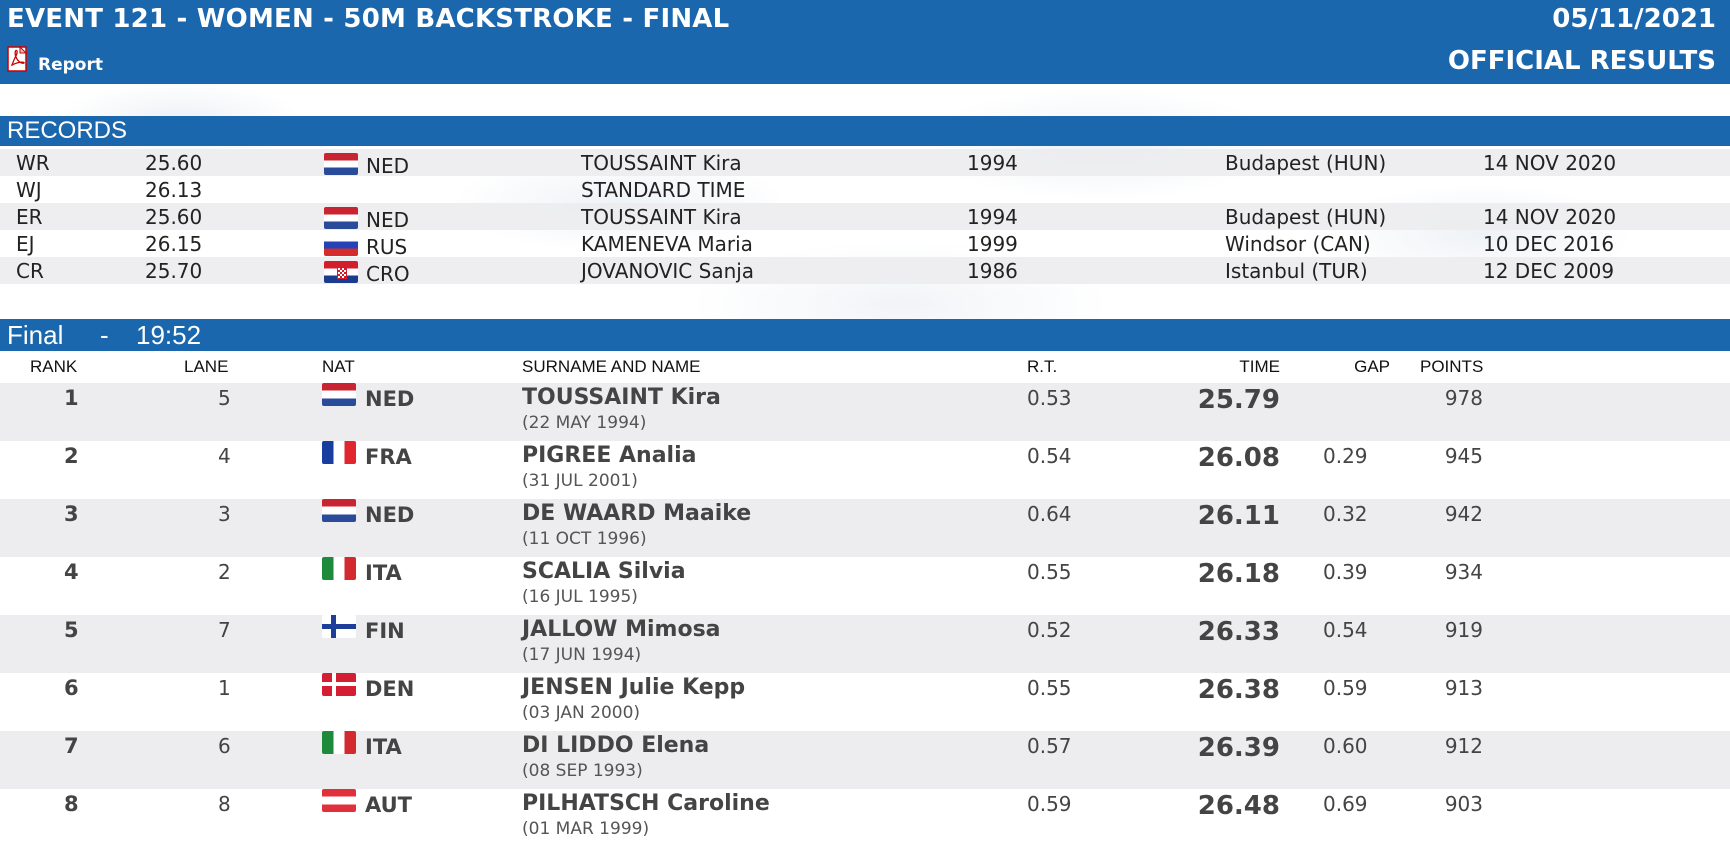 The height and width of the screenshot is (847, 1730). Describe the element at coordinates (1463, 746) in the screenshot. I see `result-points: 912` at that location.